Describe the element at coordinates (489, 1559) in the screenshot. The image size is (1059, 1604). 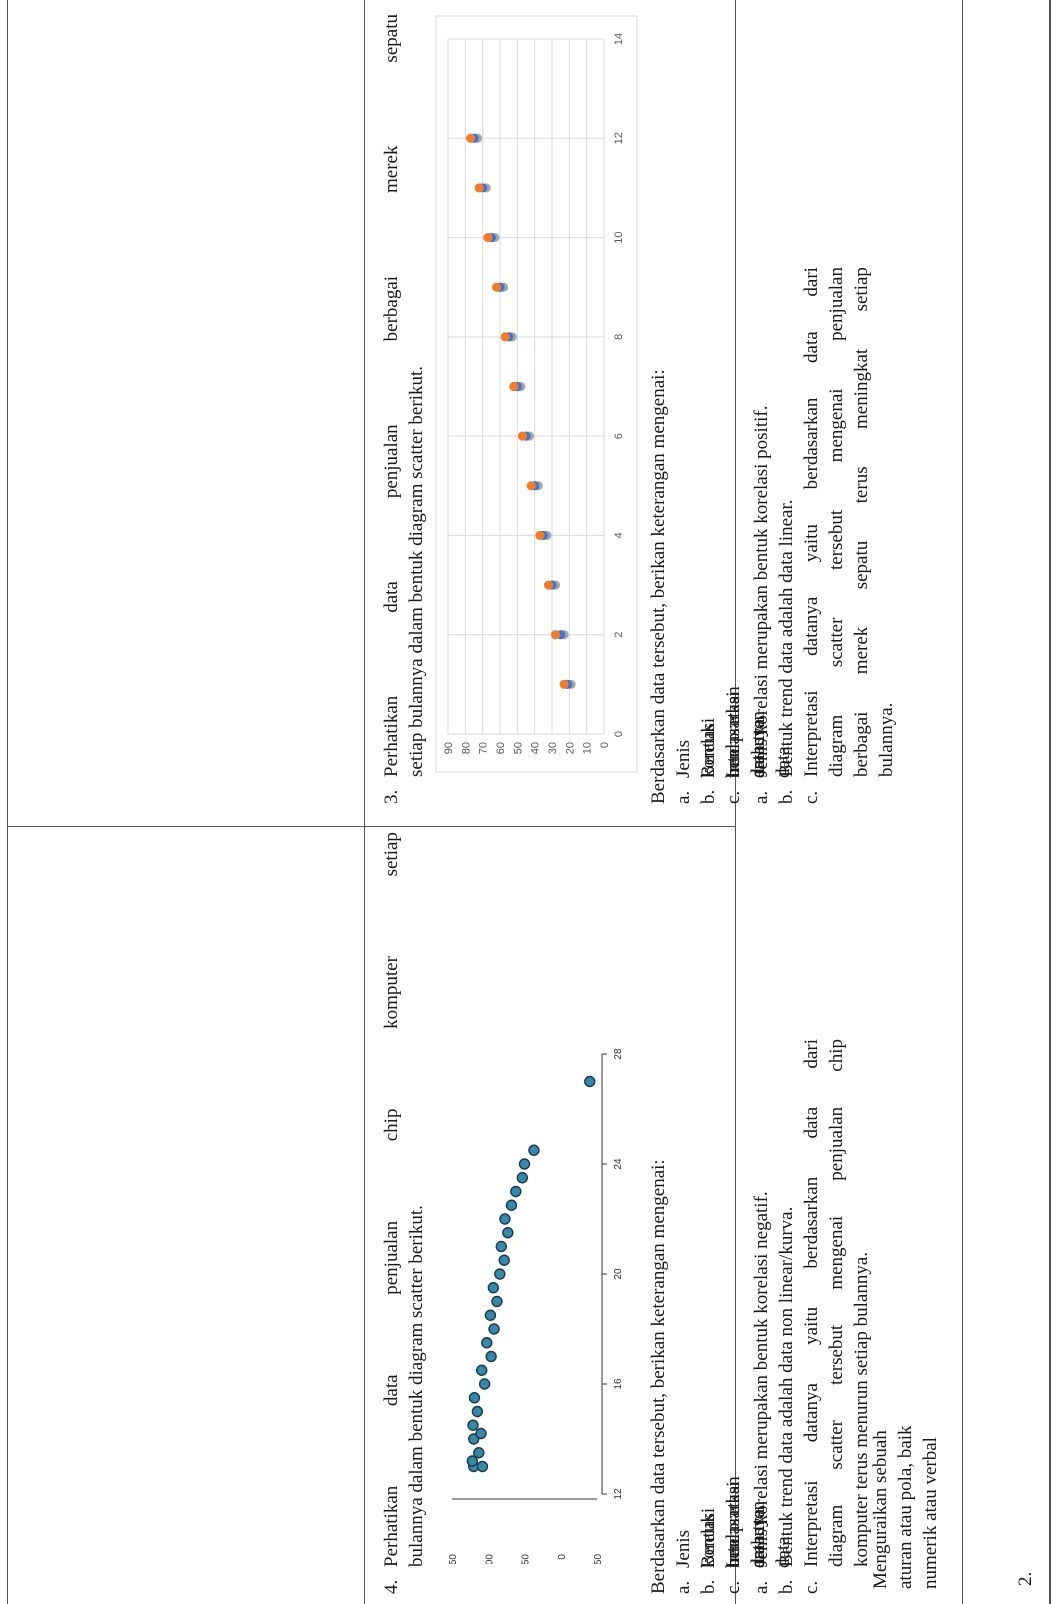
I see `y-tick-label: 100` at that location.